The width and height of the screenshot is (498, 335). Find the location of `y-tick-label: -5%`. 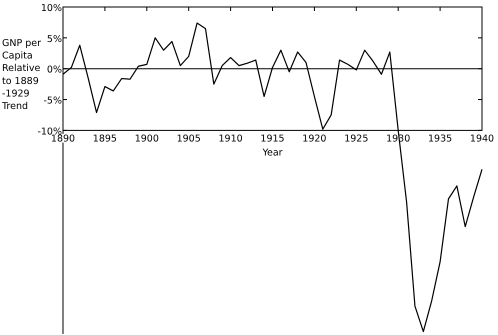

y-tick-label: -5% is located at coordinates (53, 101).